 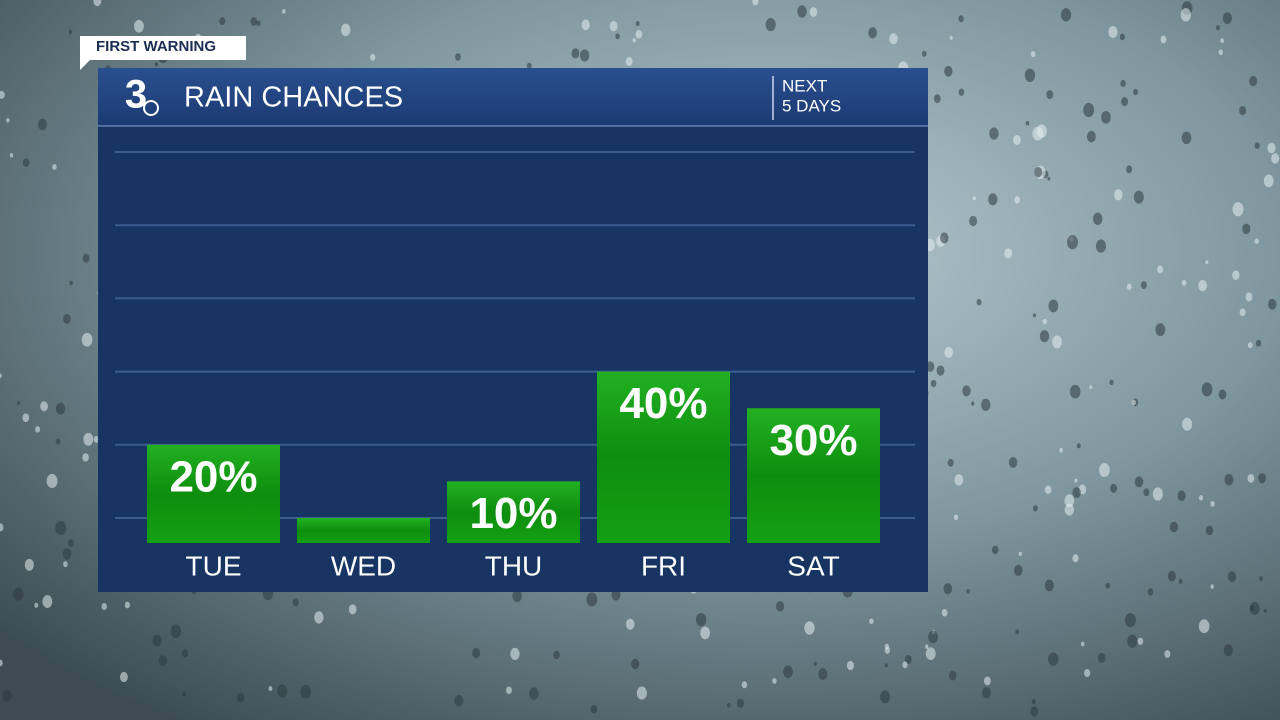 I want to click on header-bar, so click(x=513, y=97).